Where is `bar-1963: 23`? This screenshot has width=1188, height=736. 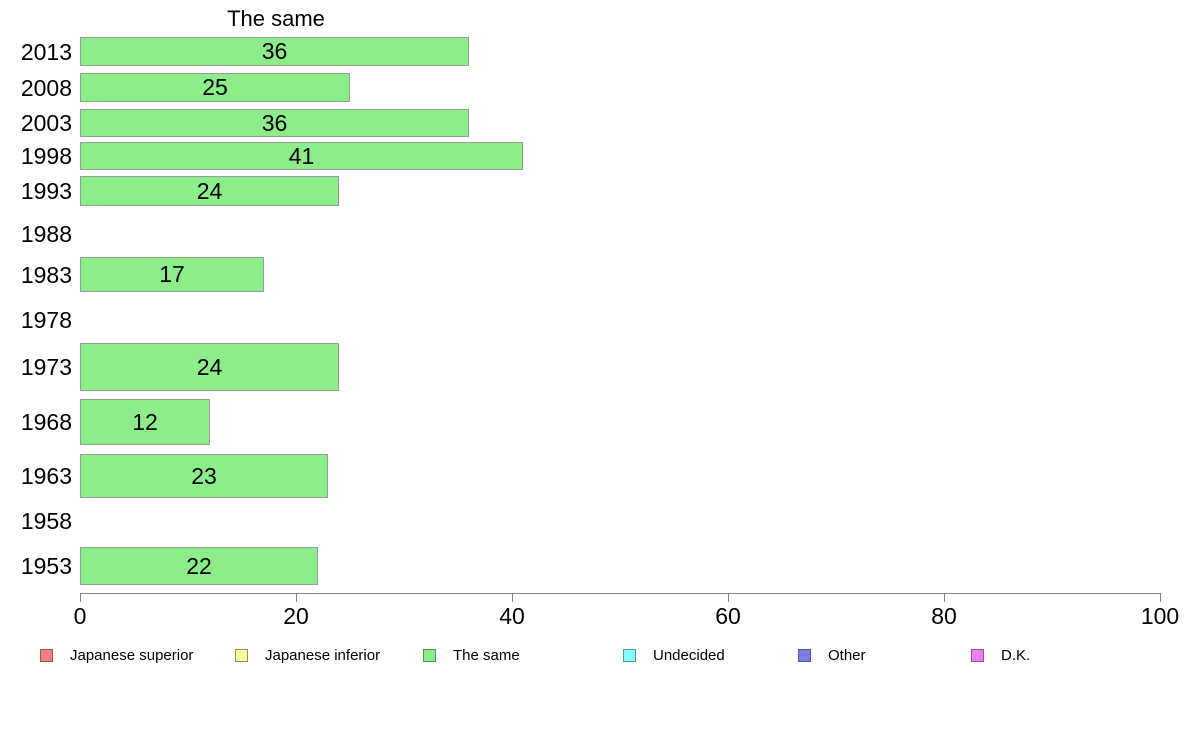 bar-1963: 23 is located at coordinates (204, 476).